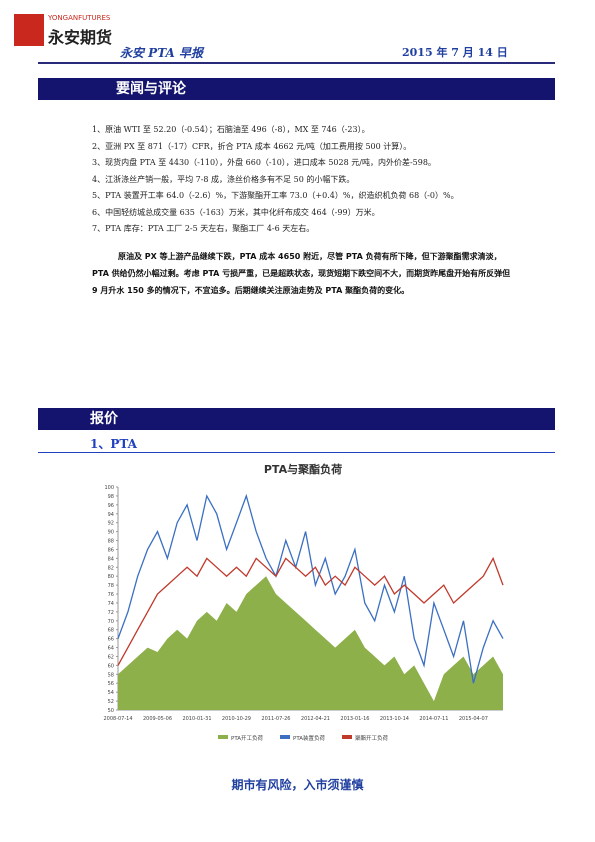 The image size is (595, 842). Describe the element at coordinates (236, 719) in the screenshot. I see `x-tick-label: 2010-10-29` at that location.